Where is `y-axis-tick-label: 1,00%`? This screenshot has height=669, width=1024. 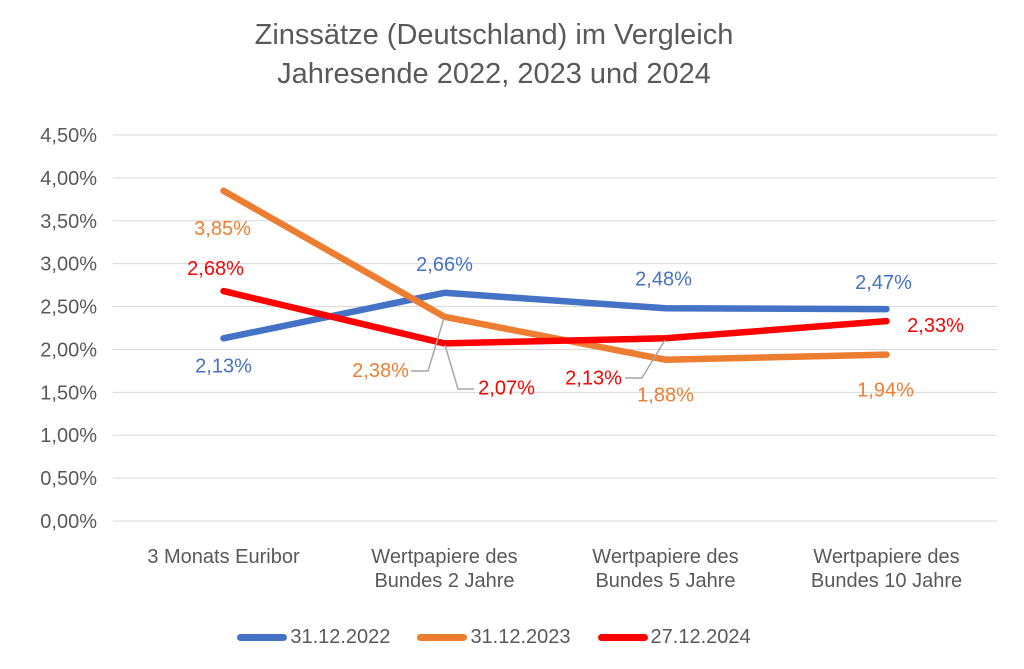 y-axis-tick-label: 1,00% is located at coordinates (68, 436).